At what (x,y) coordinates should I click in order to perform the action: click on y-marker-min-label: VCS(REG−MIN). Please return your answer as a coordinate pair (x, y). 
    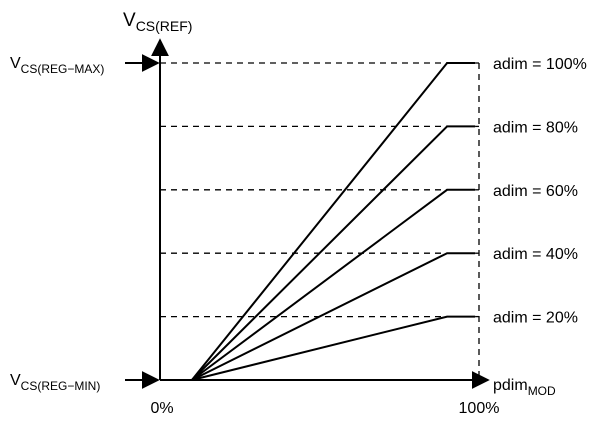
    Looking at the image, I should click on (55, 382).